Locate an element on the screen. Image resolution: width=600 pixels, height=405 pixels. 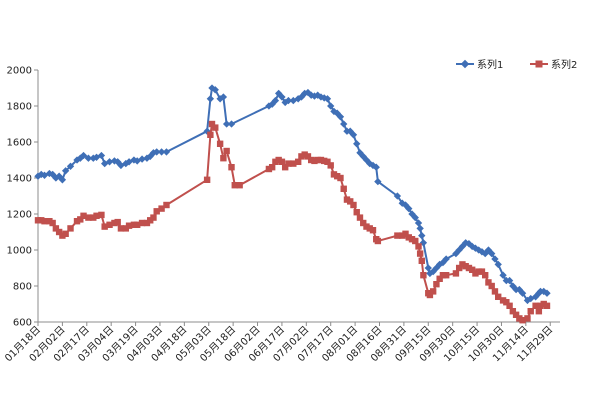
y-tick-label: 2000 is located at coordinates (19, 71).